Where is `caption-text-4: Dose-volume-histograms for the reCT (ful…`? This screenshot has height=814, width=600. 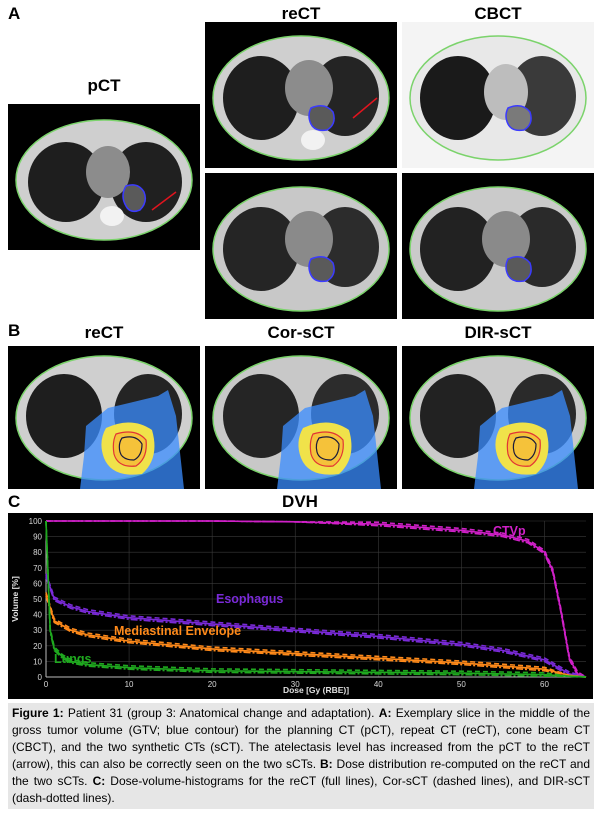
caption-text-4: Dose-volume-histograms for the reCT (ful… is located at coordinates (301, 789).